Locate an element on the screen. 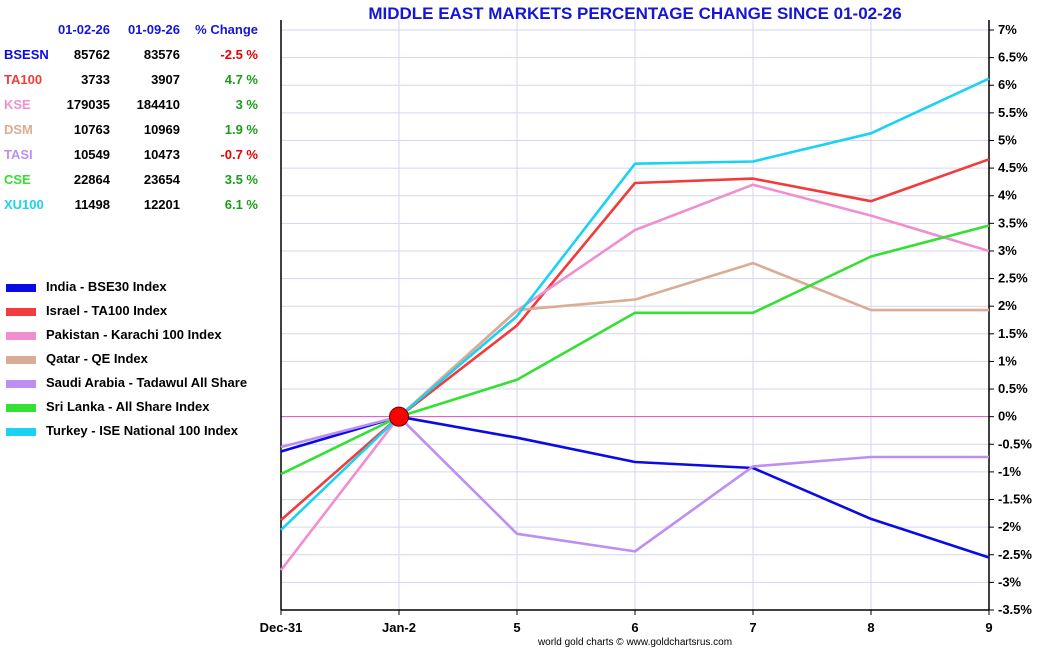 The height and width of the screenshot is (650, 1050). table-cell: 6.1 % is located at coordinates (241, 204).